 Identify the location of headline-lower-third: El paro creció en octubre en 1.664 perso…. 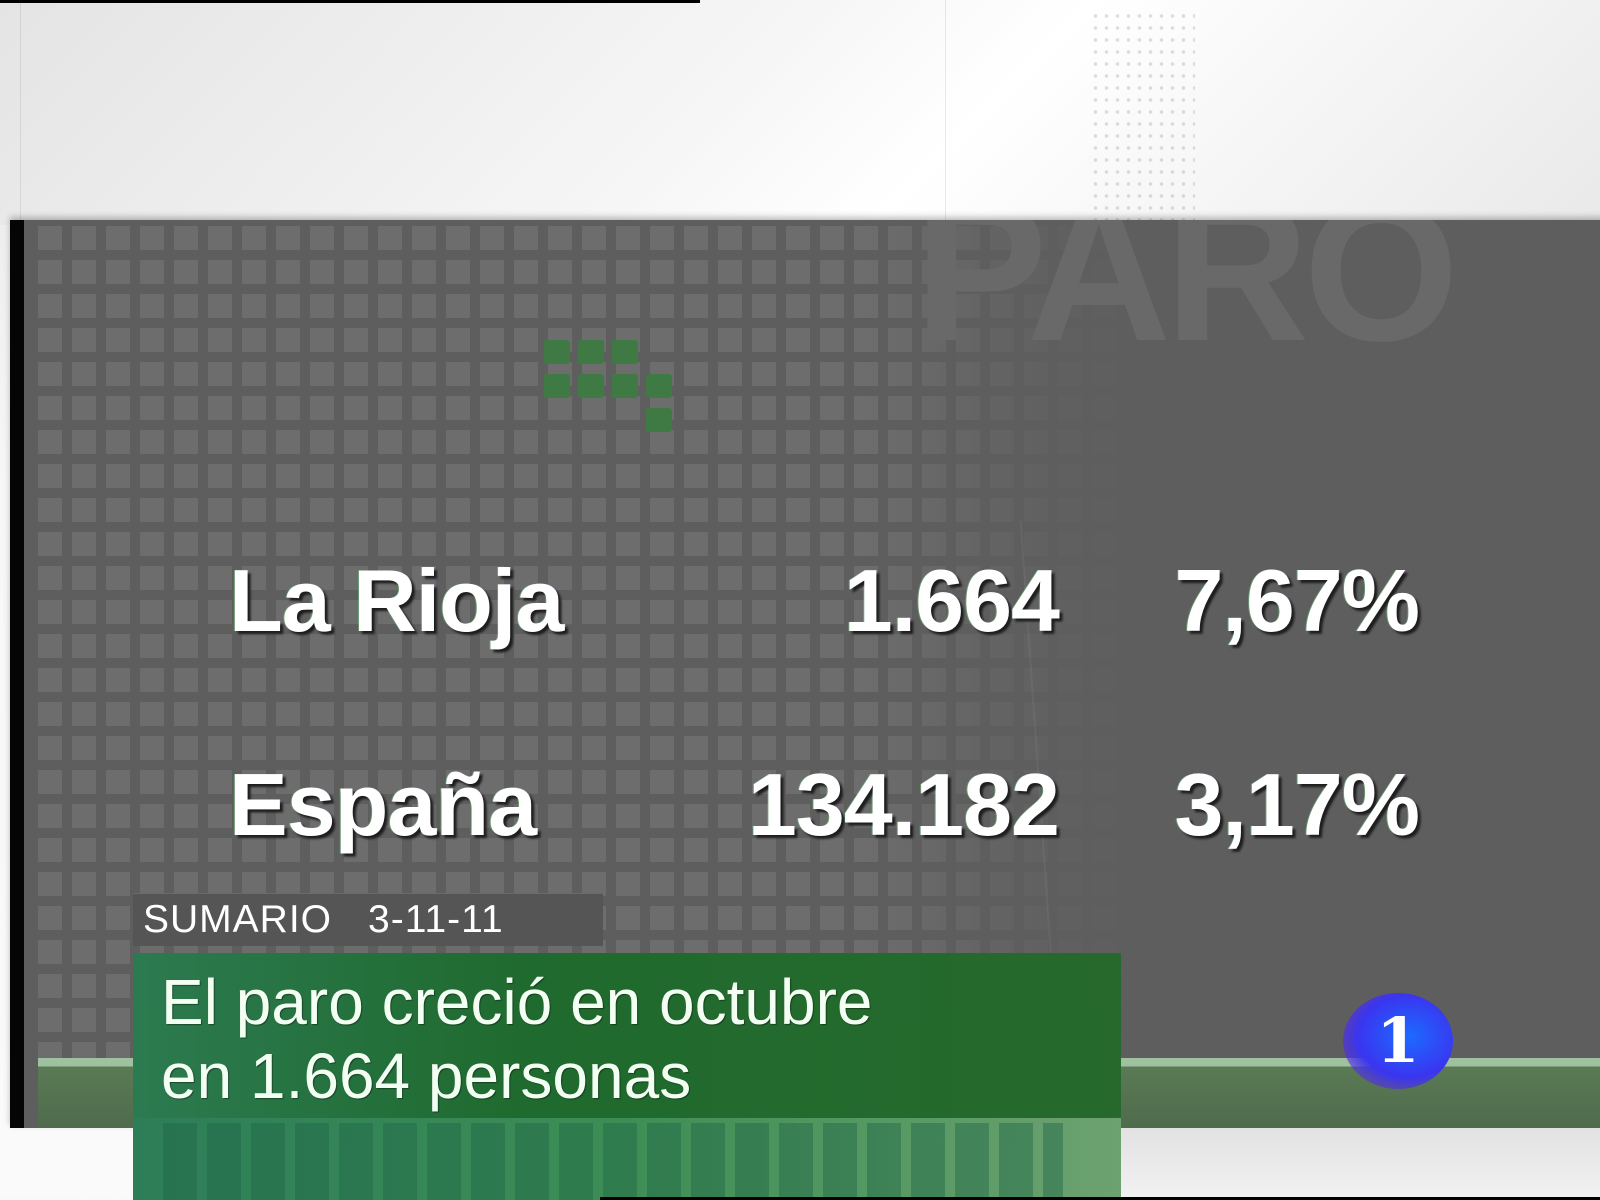
(627, 1076).